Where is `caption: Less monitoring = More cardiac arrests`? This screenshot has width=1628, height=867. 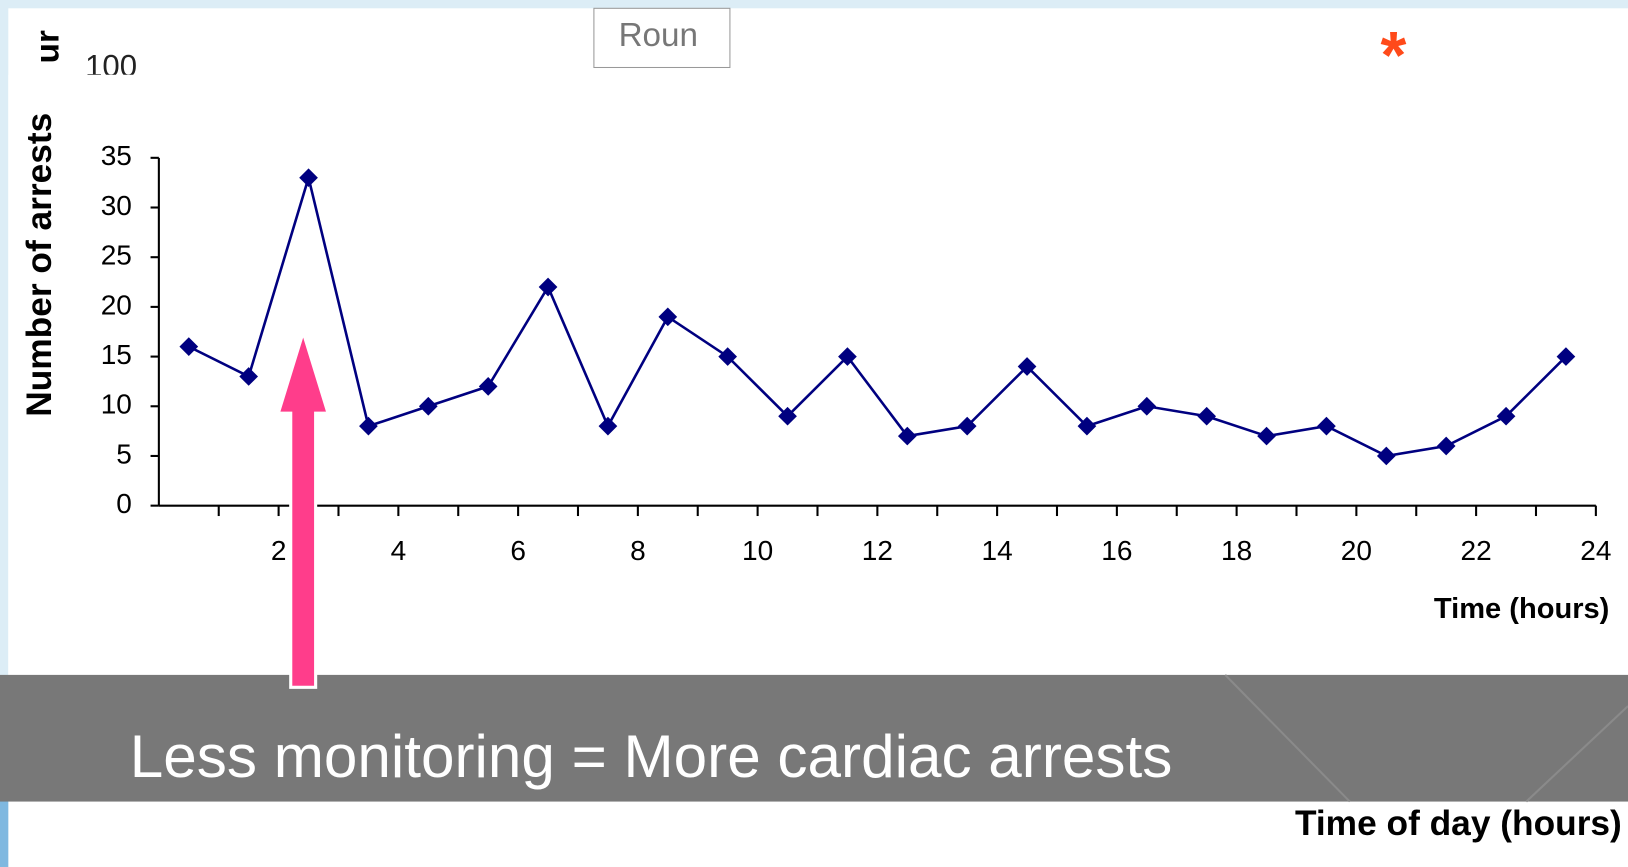 caption: Less monitoring = More cardiac arrests is located at coordinates (651, 756).